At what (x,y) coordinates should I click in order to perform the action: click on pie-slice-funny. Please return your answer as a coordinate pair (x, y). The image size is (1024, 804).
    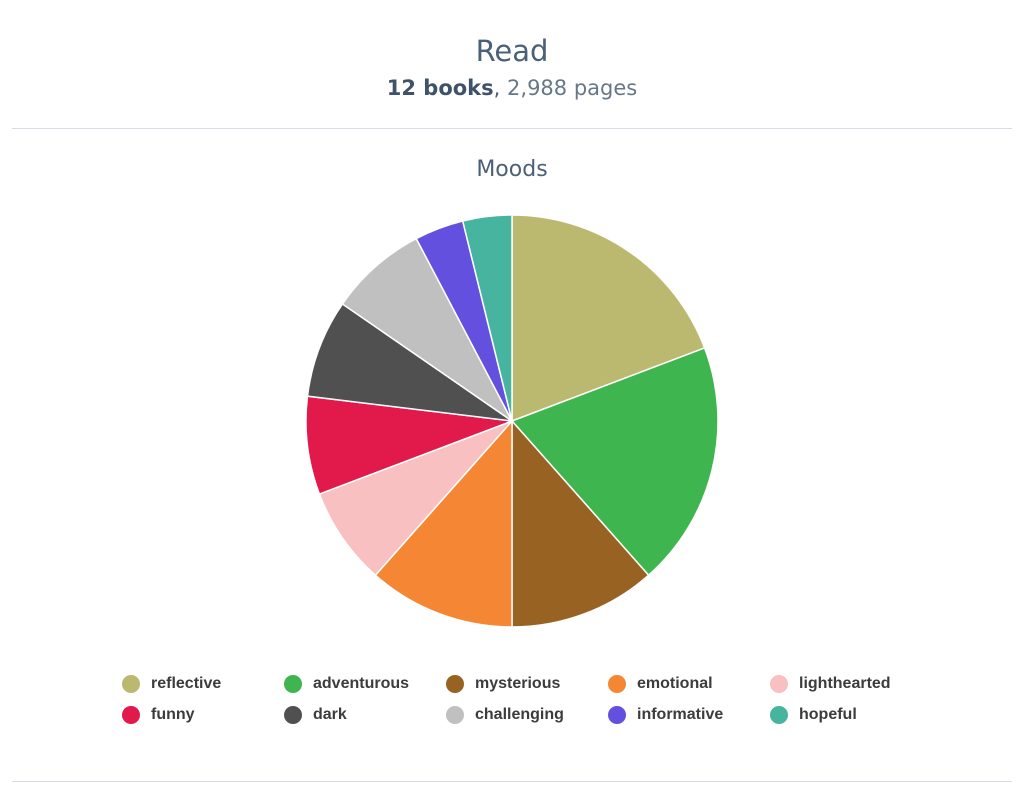
    Looking at the image, I should click on (409, 445).